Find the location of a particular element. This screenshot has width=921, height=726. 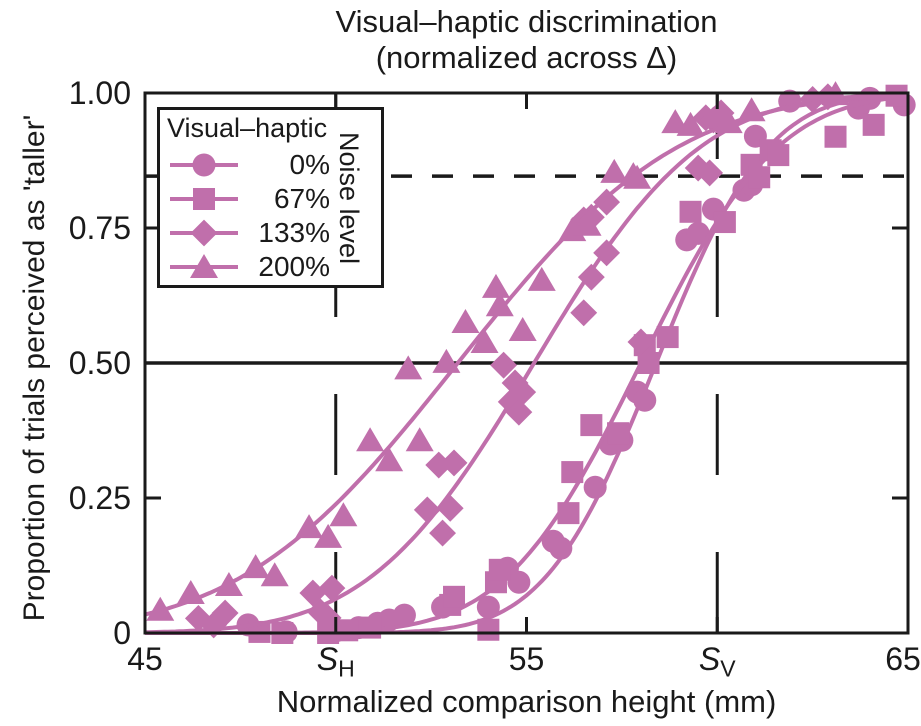

x-tick-label-SH: SH is located at coordinates (336, 663).